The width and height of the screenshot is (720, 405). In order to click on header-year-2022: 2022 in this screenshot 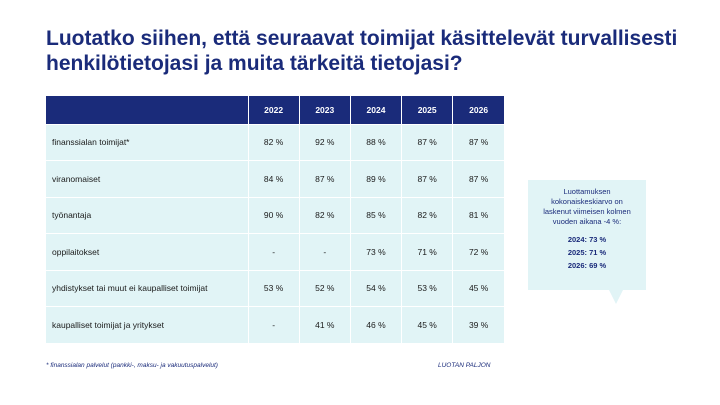, I will do `click(274, 110)`.